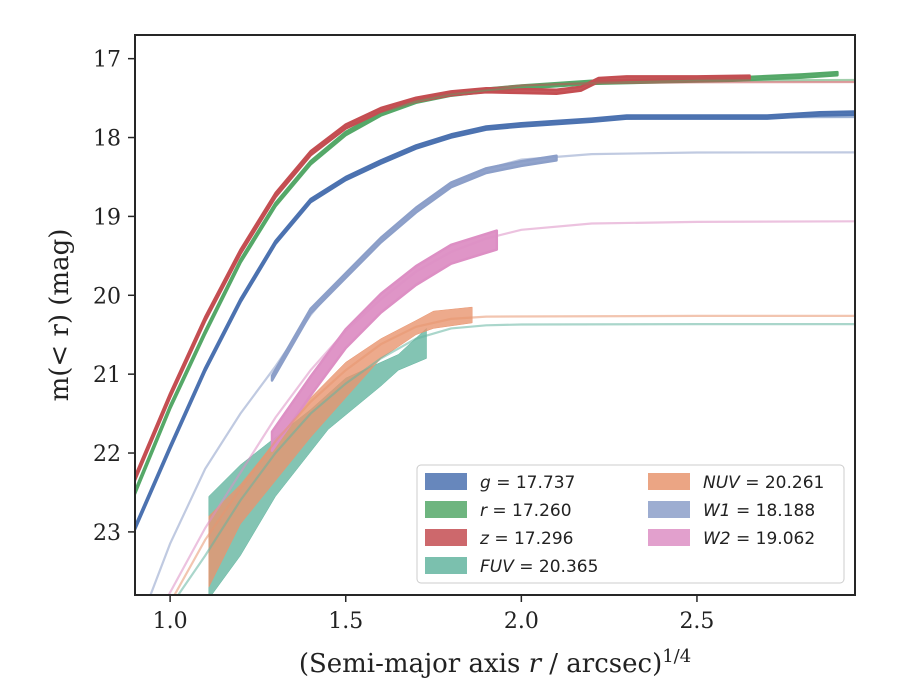 The height and width of the screenshot is (700, 900). Describe the element at coordinates (107, 375) in the screenshot. I see `y-tick-label: 21` at that location.